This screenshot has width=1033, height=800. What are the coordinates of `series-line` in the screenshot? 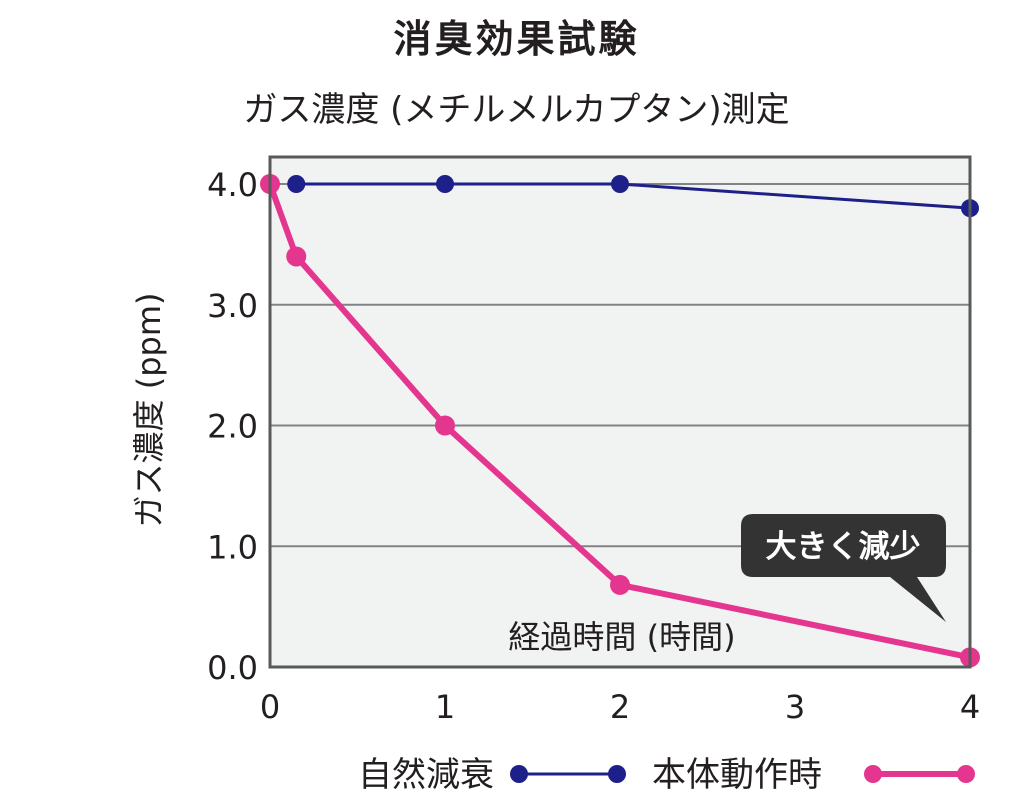 It's located at (633, 196).